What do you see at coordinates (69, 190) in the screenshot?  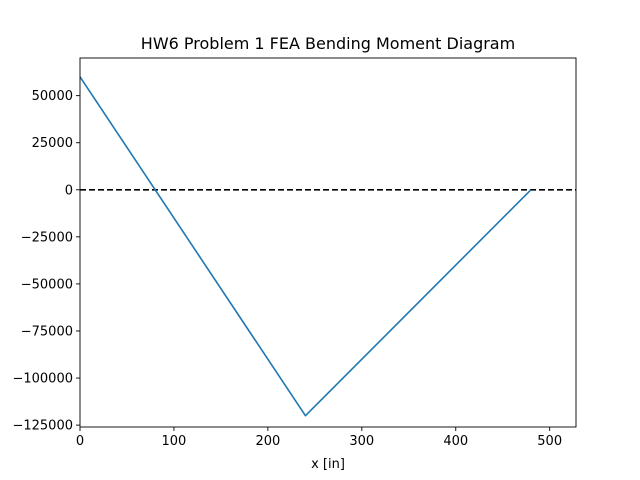 I see `y-tick-label-0: 0` at bounding box center [69, 190].